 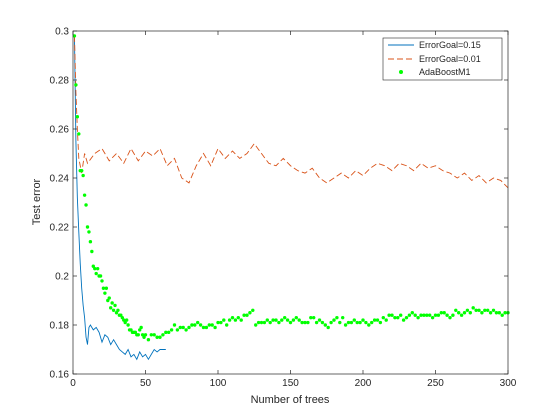 What do you see at coordinates (37, 201) in the screenshot?
I see `y-axis-label: Test error` at bounding box center [37, 201].